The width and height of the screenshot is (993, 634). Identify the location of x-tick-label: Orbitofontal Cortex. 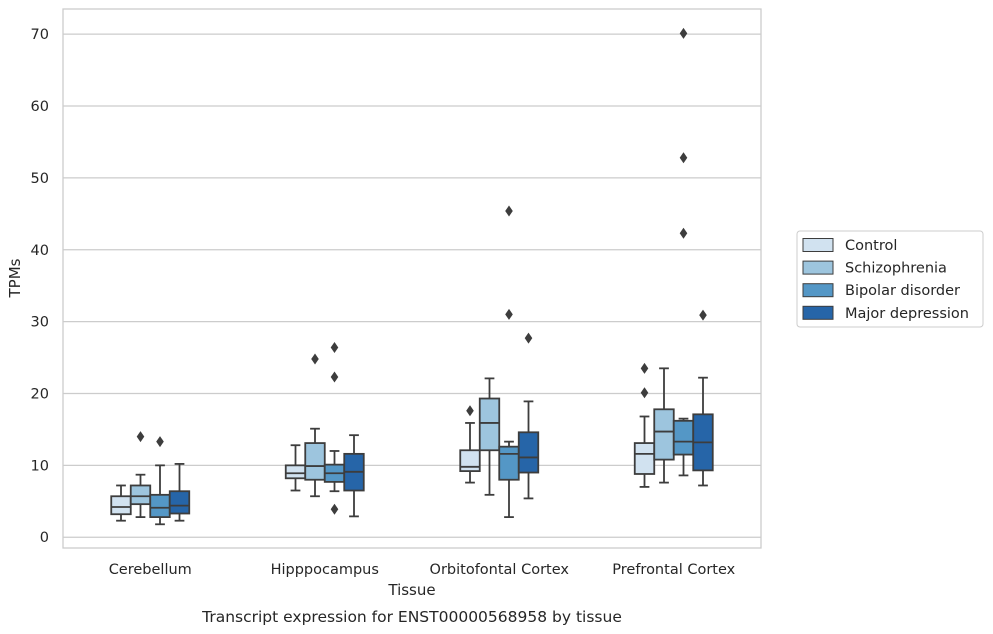
(500, 570).